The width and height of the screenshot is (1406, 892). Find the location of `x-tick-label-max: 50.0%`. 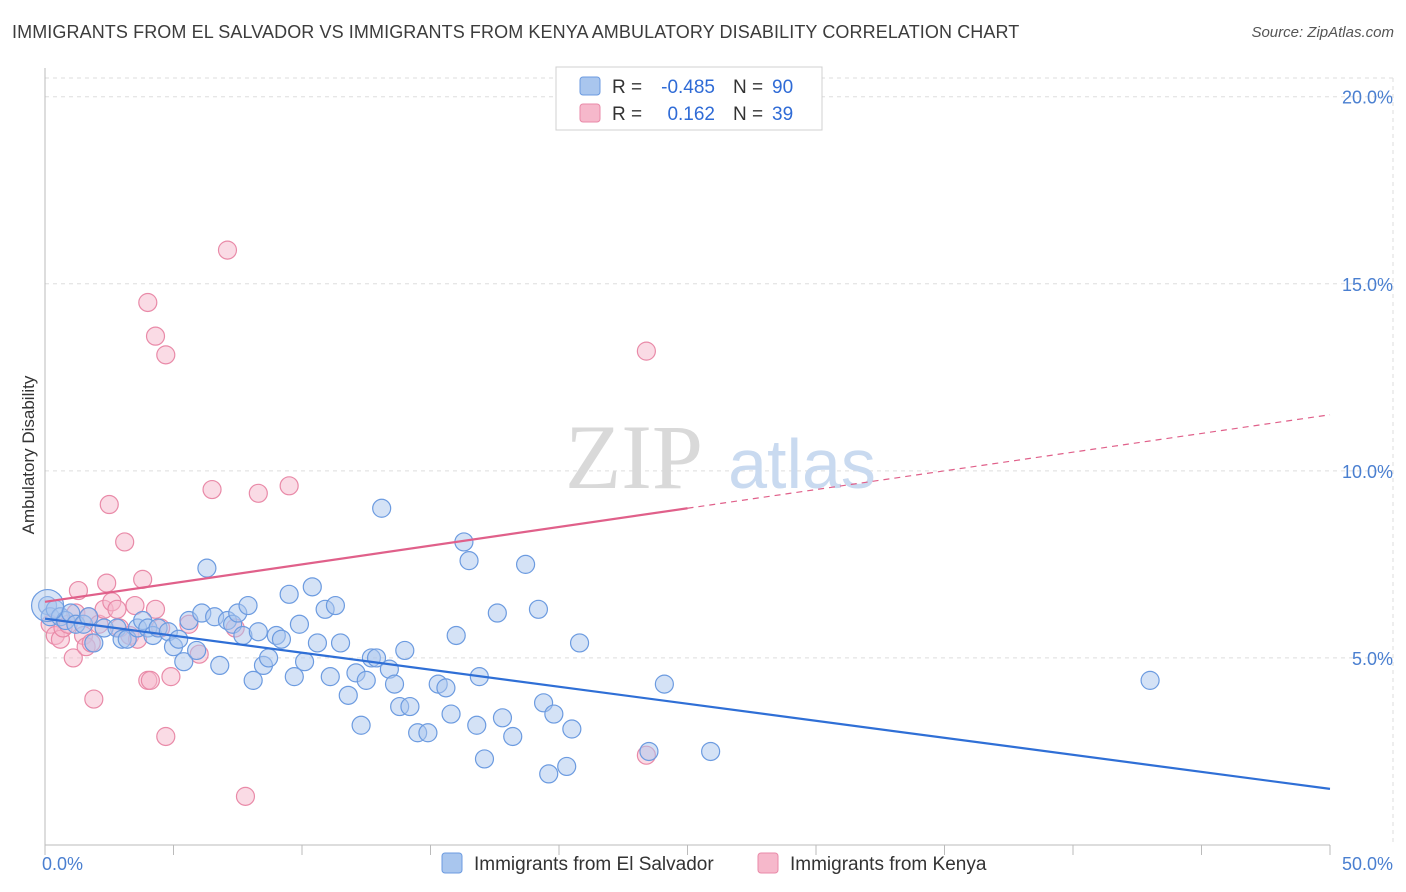

x-tick-label-max: 50.0% is located at coordinates (1367, 864).